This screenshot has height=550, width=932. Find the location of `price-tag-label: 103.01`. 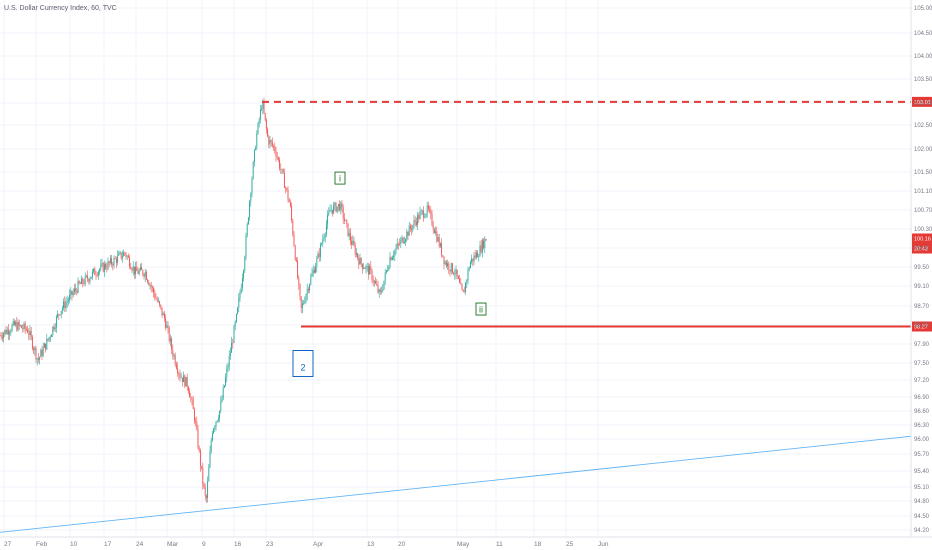

price-tag-label: 103.01 is located at coordinates (922, 103).